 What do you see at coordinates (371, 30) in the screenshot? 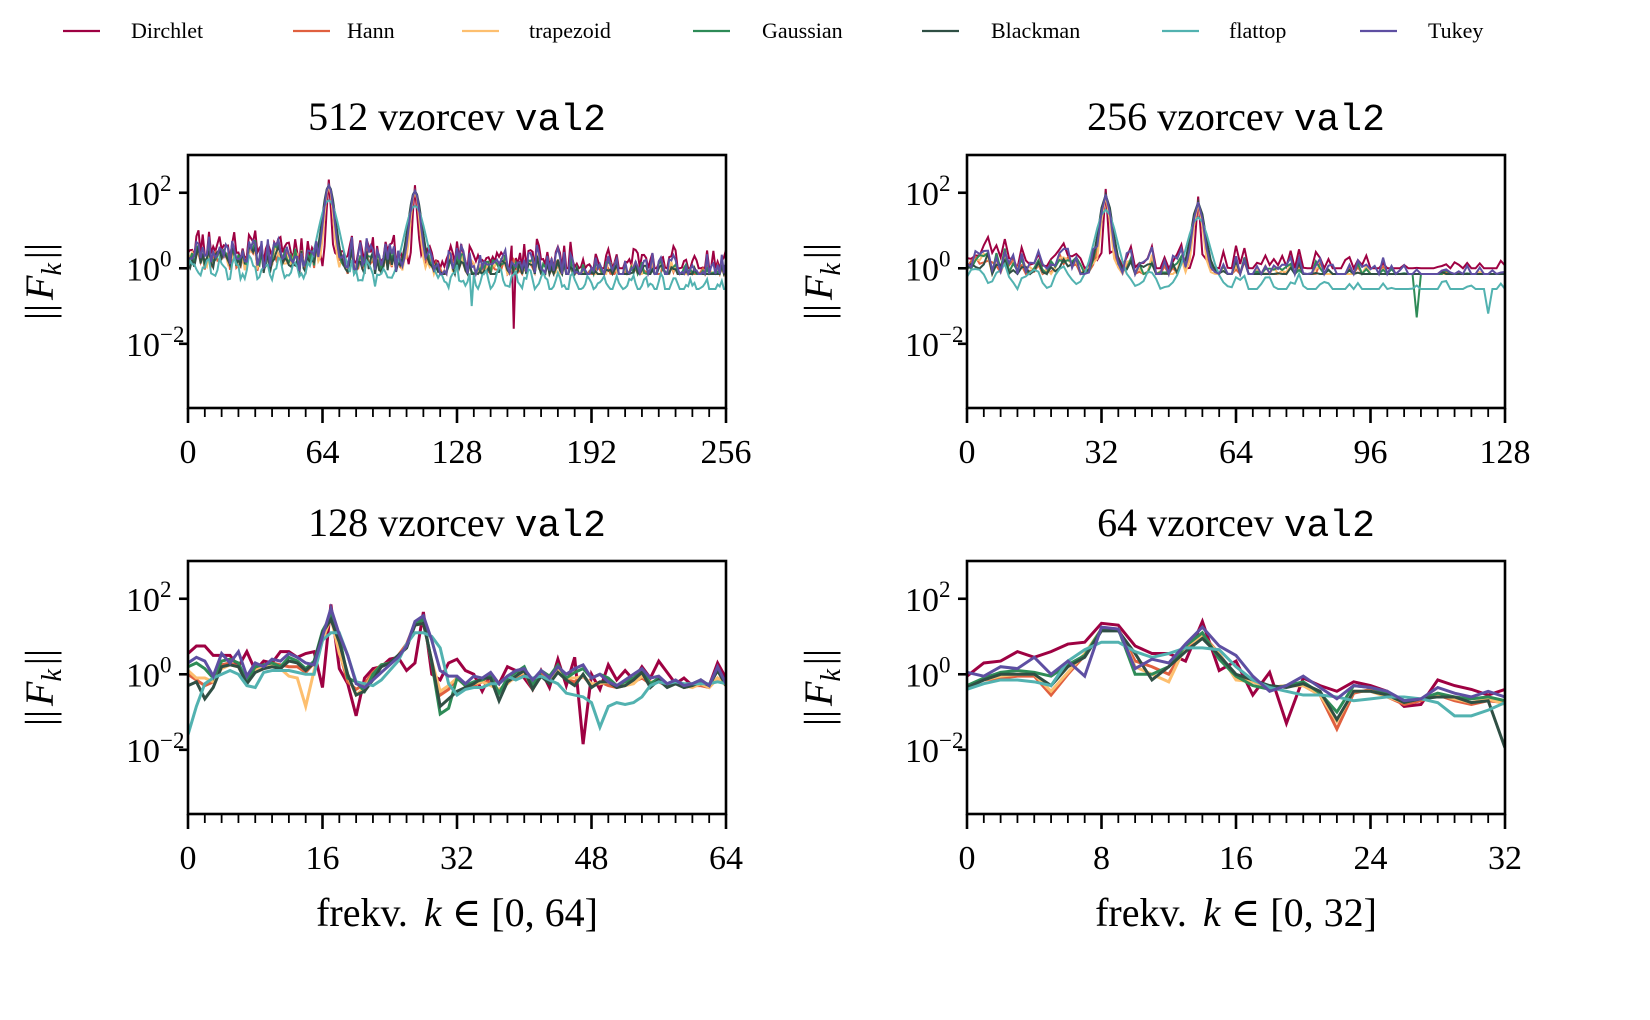
I see `legend-label: Hann` at bounding box center [371, 30].